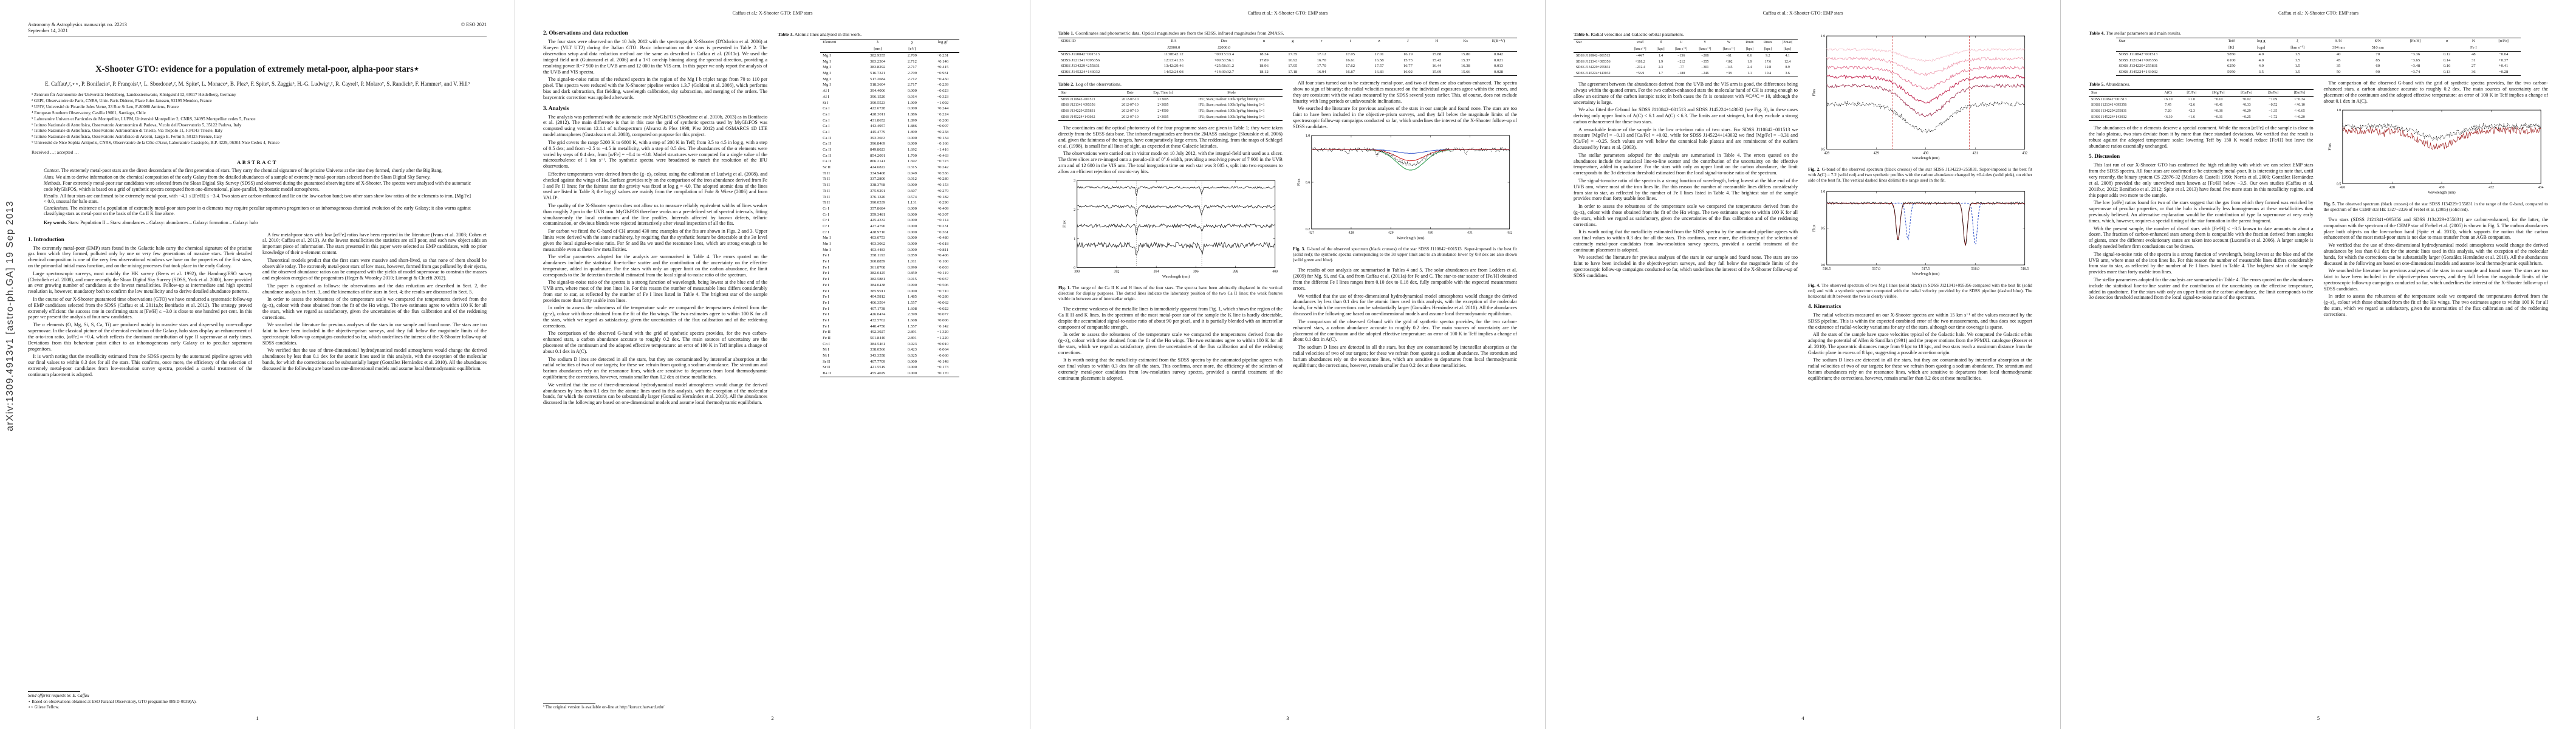 Image resolution: width=2576 pixels, height=729 pixels. What do you see at coordinates (889, 333) in the screenshot?
I see `table-row: Fe II 492.3927 2.891 −1.320` at bounding box center [889, 333].